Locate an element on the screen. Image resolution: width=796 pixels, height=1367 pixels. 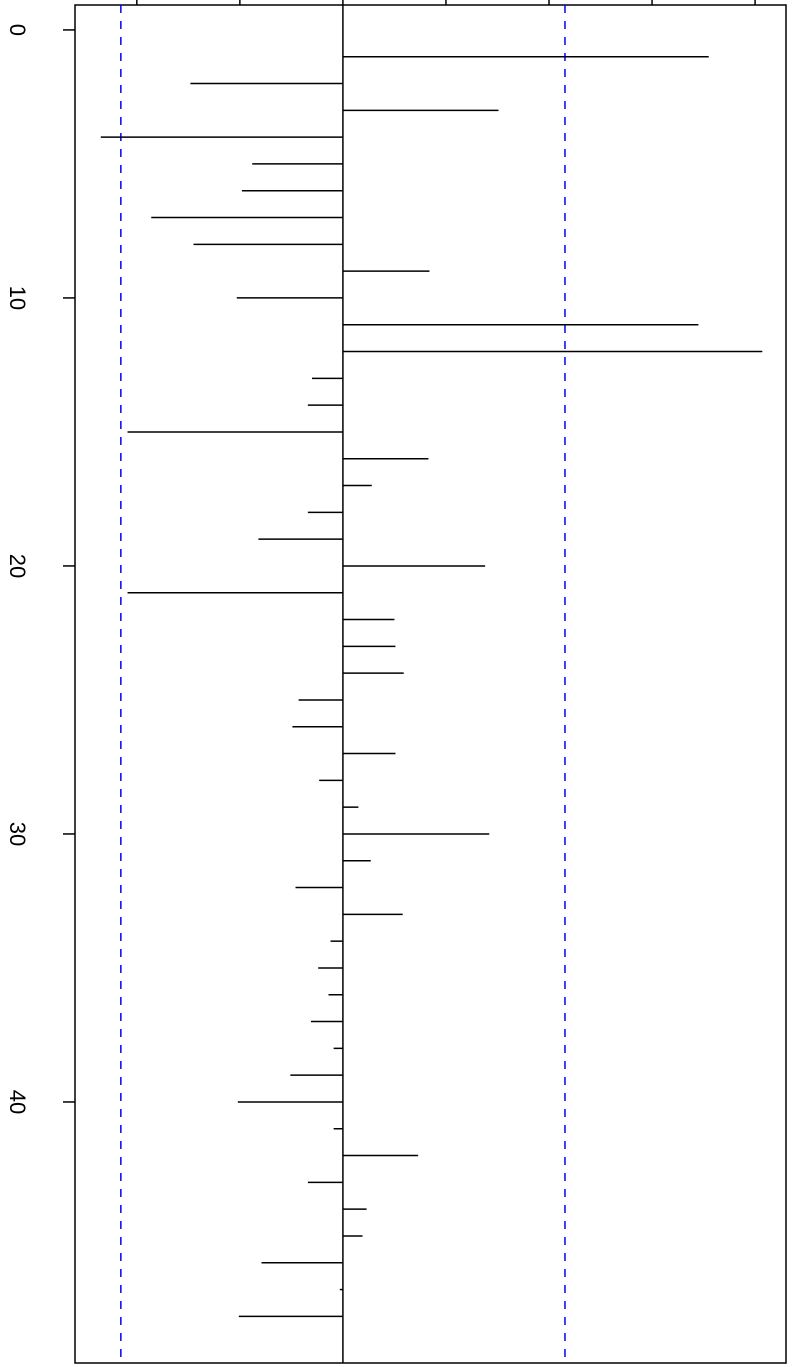
lag-tick-label: 10 is located at coordinates (17, 298).